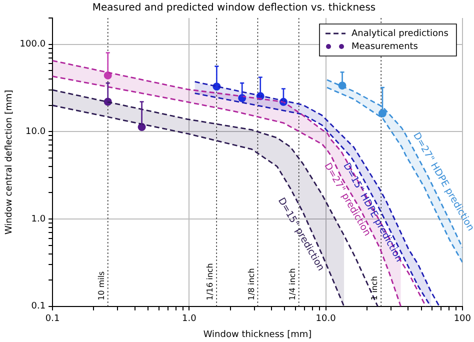  I want to click on y-tick-label: 1.0, so click(38, 219).